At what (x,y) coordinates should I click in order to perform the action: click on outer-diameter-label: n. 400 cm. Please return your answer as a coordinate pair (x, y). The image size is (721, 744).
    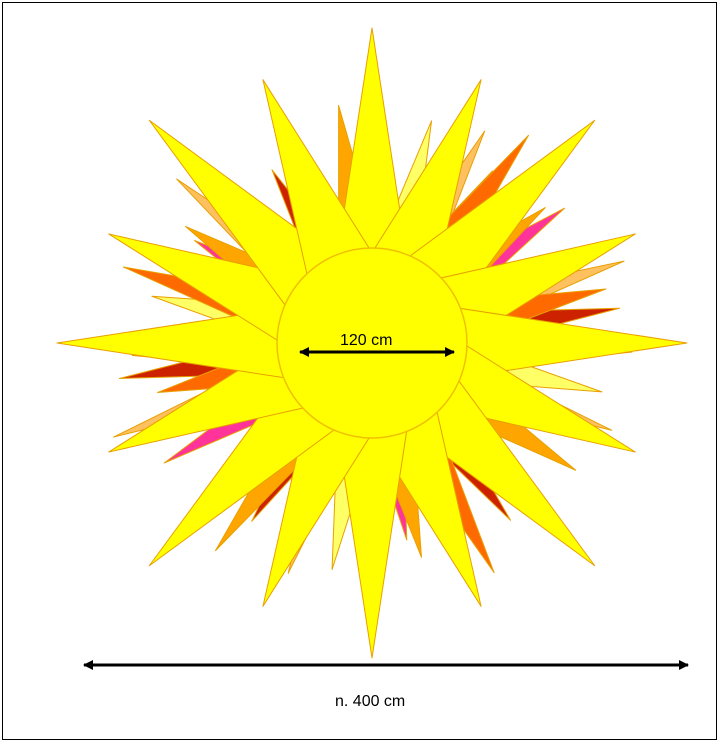
    Looking at the image, I should click on (370, 701).